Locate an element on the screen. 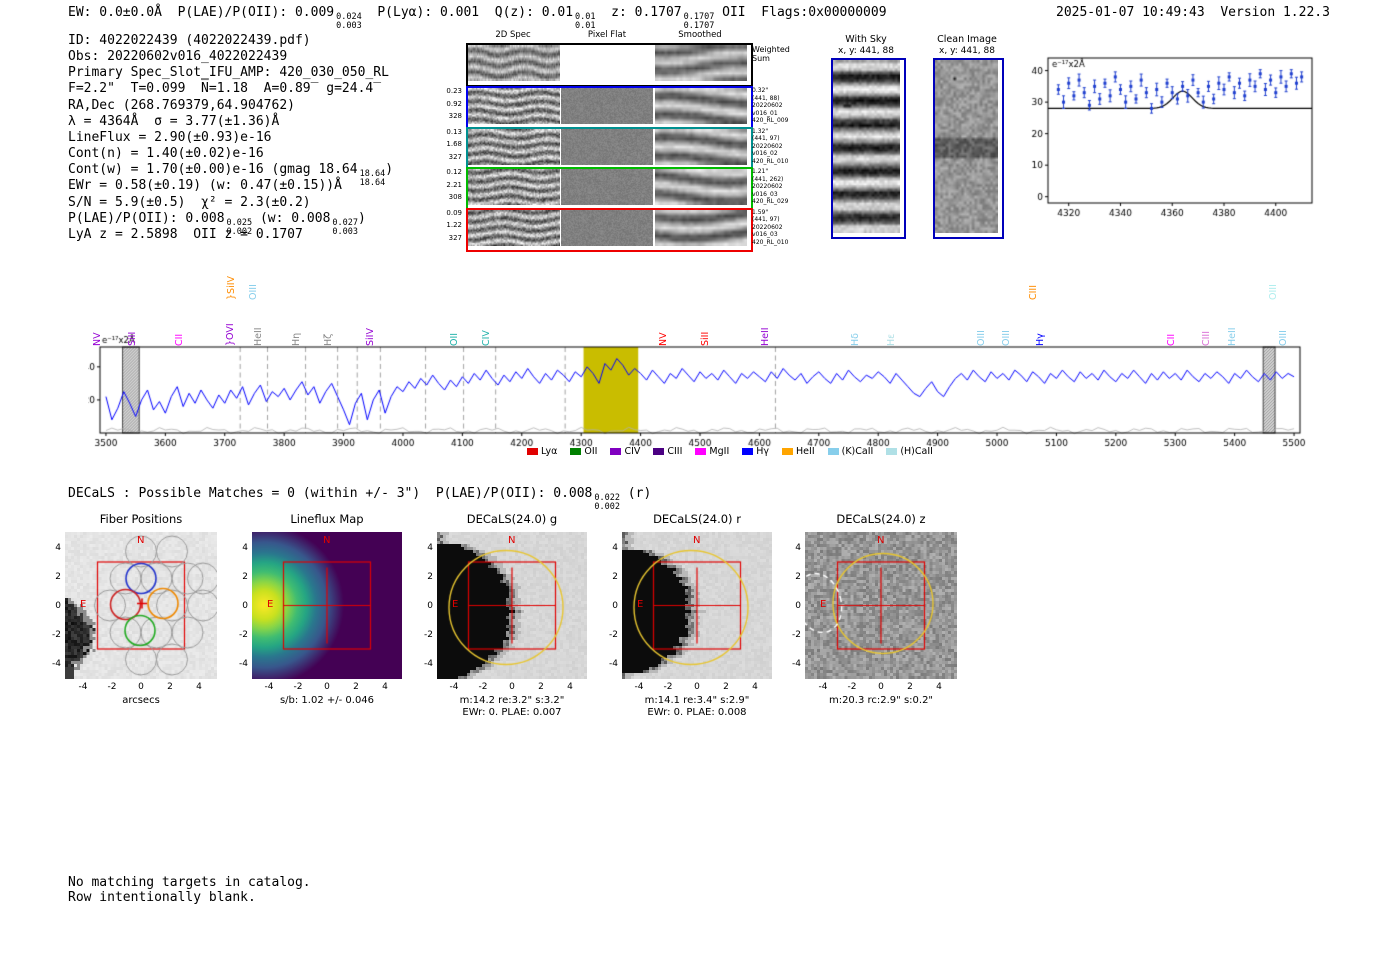  text-segment: (r) is located at coordinates (635, 493).